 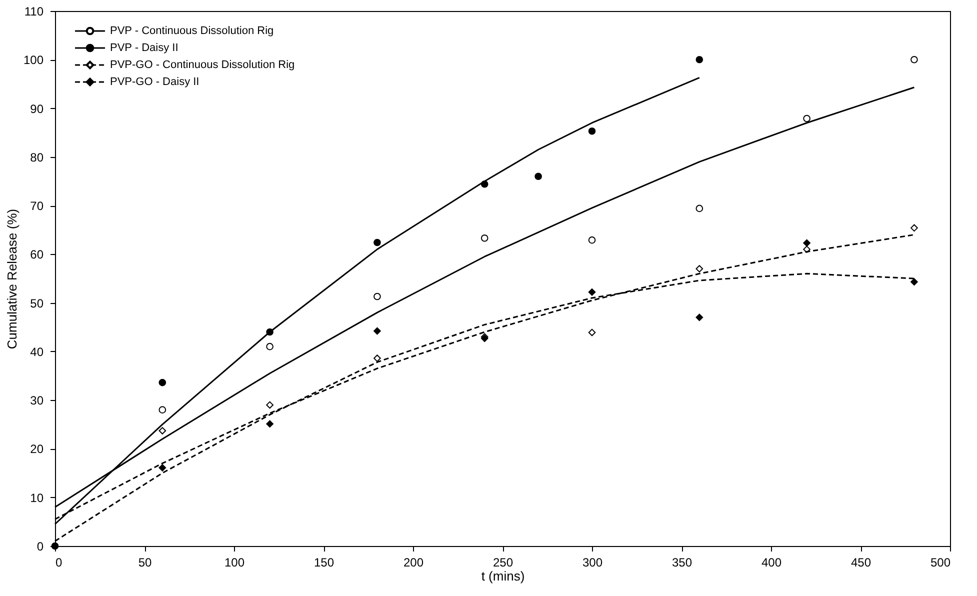 What do you see at coordinates (37, 351) in the screenshot?
I see `y-tick-label: 40` at bounding box center [37, 351].